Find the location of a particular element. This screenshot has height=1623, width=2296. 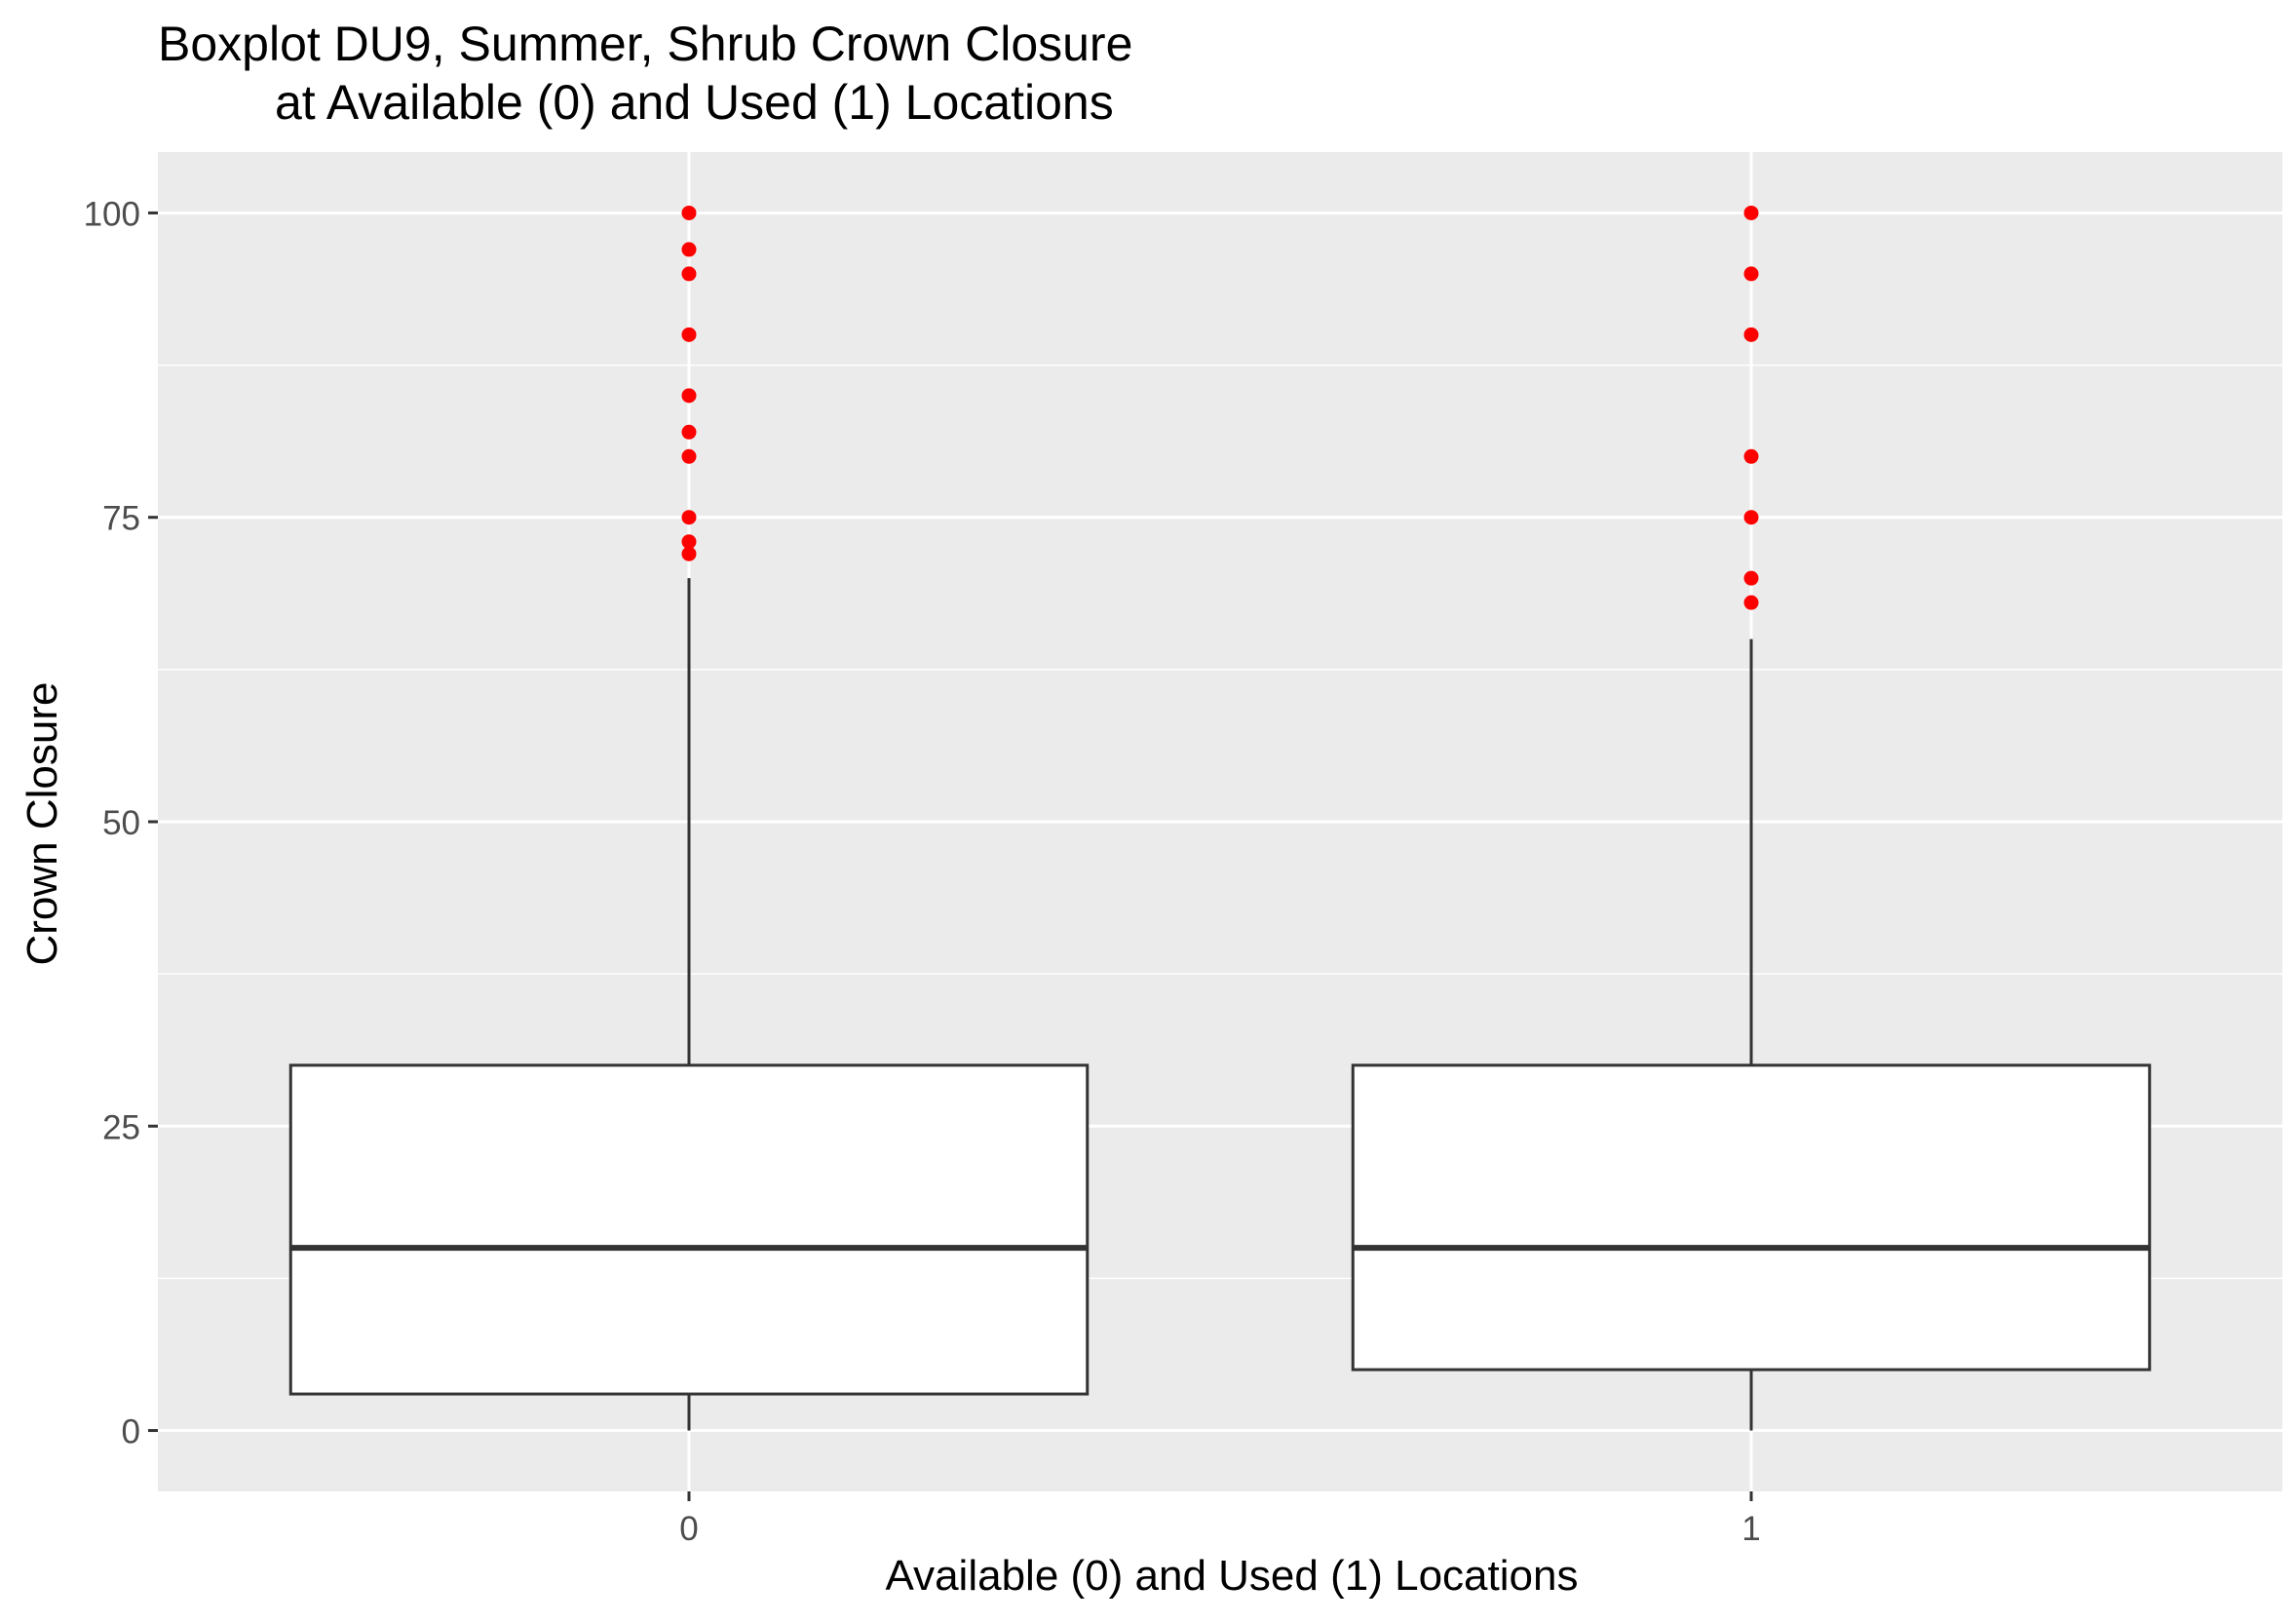

y-tick-label: 50 is located at coordinates (121, 823).